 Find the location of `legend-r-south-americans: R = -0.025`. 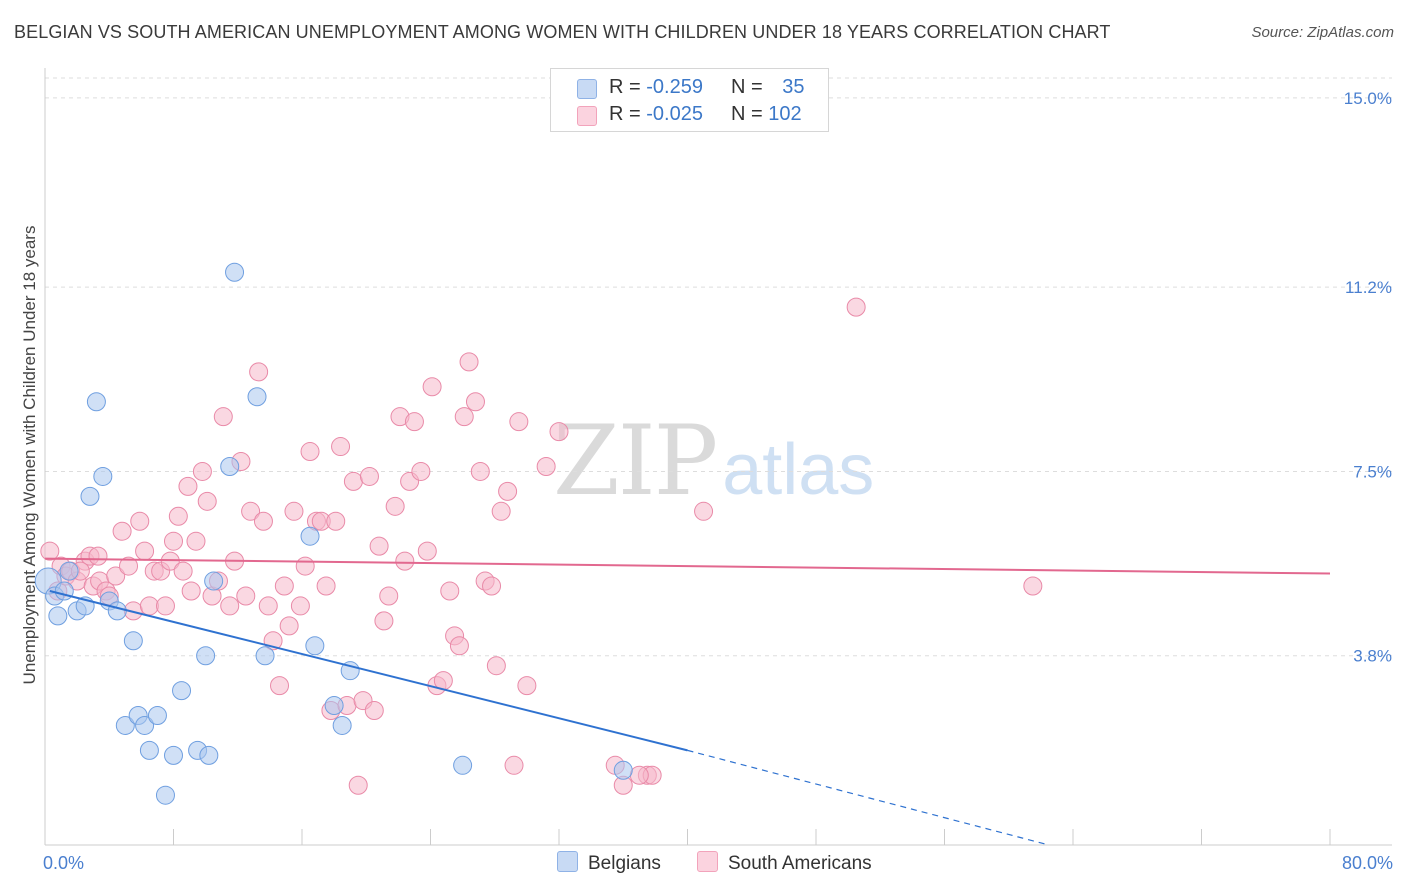

legend-r-south-americans: R = -0.025 is located at coordinates (656, 114).